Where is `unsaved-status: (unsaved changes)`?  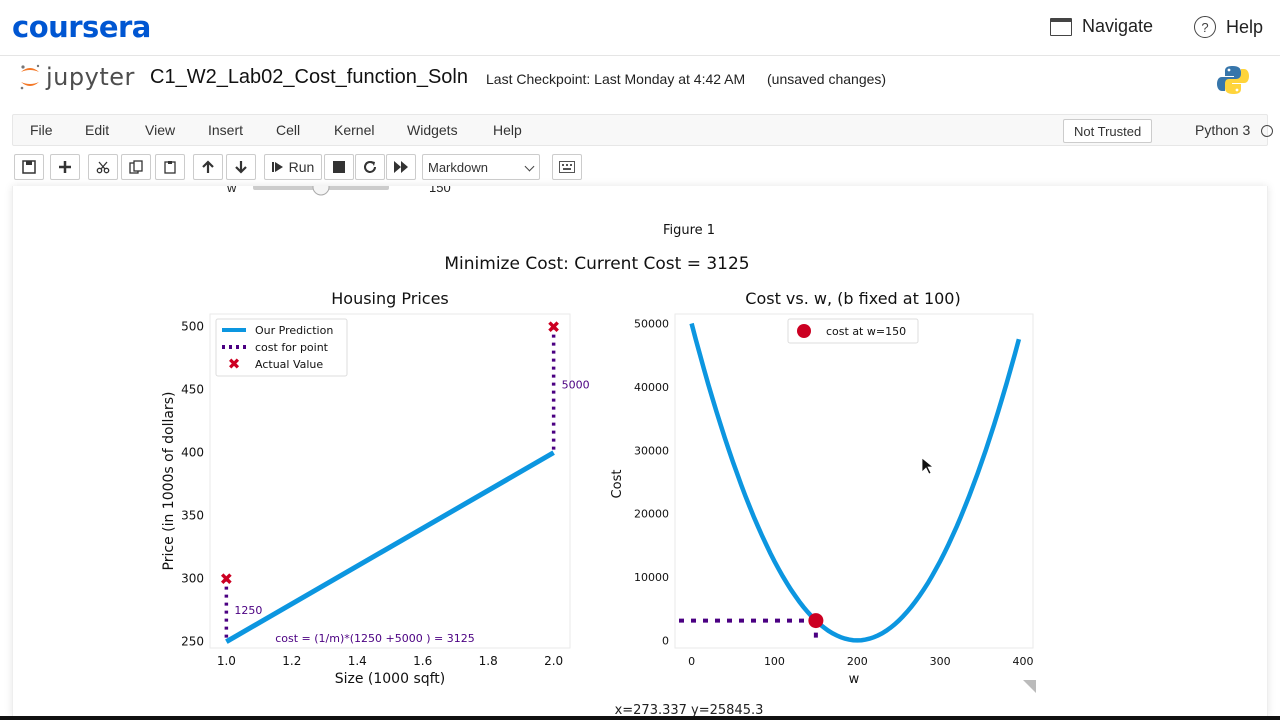
unsaved-status: (unsaved changes) is located at coordinates (827, 79).